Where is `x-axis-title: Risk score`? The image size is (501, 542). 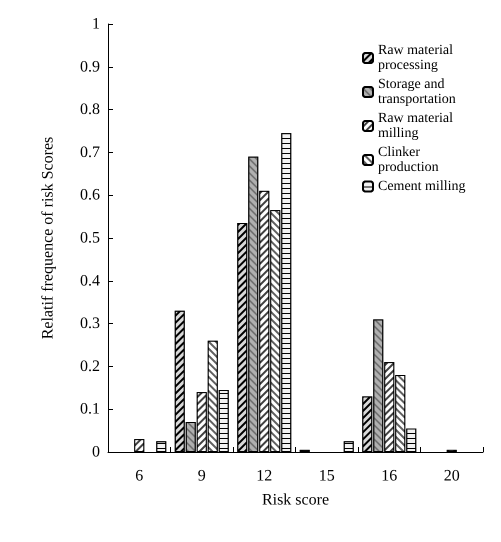
x-axis-title: Risk score is located at coordinates (296, 500).